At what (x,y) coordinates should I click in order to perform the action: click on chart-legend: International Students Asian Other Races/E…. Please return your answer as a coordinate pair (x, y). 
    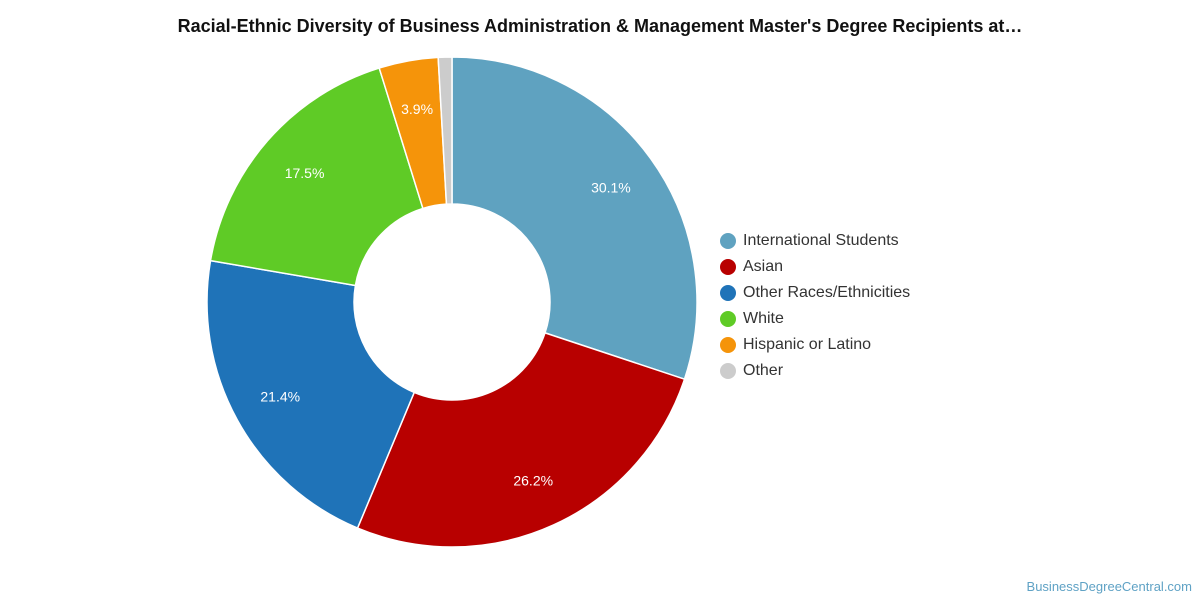
    Looking at the image, I should click on (815, 306).